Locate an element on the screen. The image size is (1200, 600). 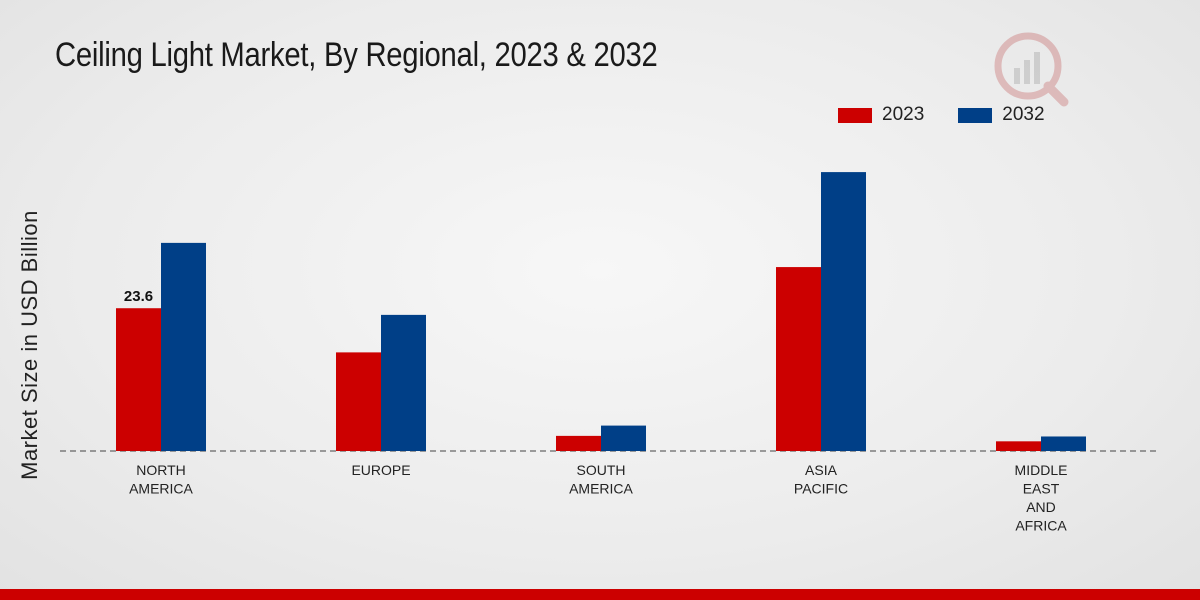
legend-label-2023: 2023 is located at coordinates (903, 114).